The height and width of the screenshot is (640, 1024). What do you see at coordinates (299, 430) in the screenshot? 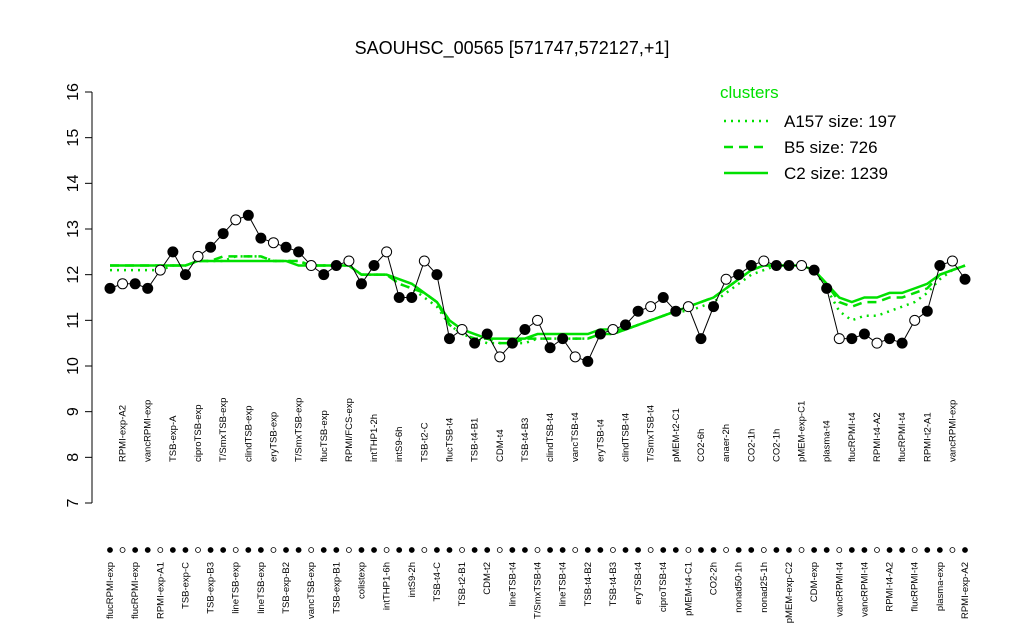
I see `x-tick-label: T/SmxTSB-exp` at bounding box center [299, 430].